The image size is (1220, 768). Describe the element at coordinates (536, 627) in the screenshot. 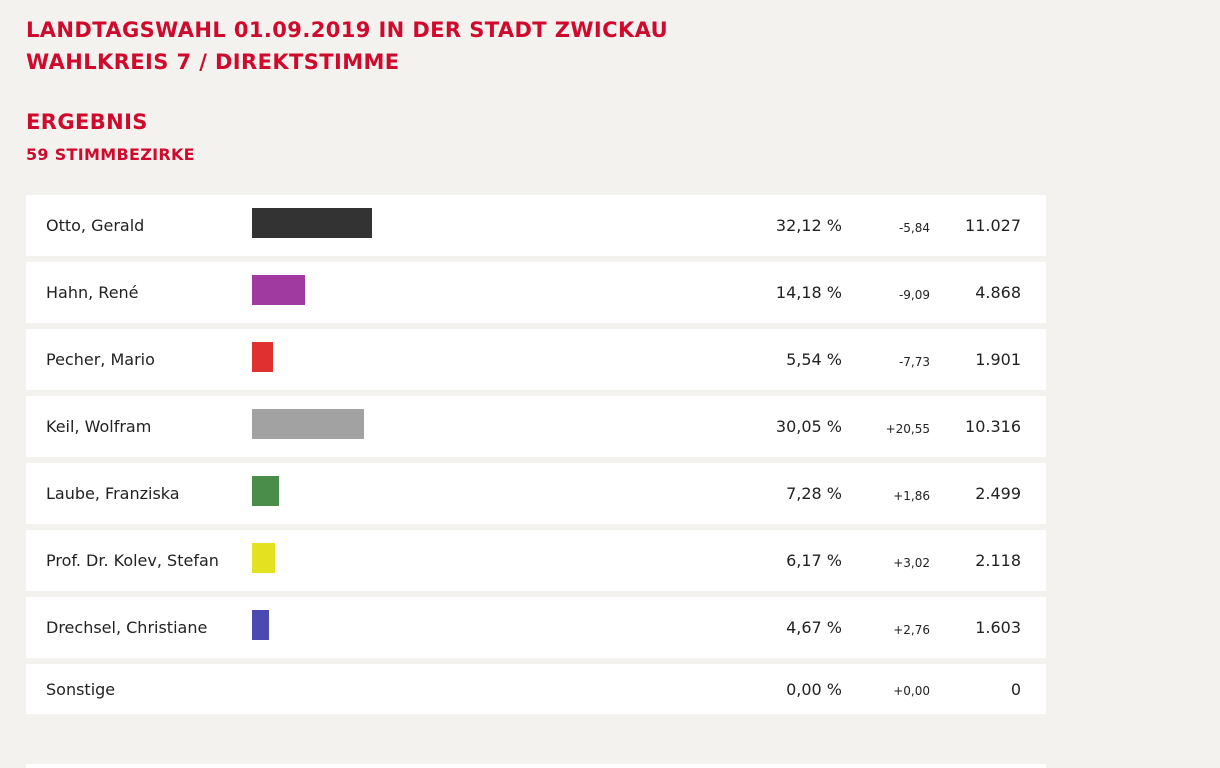

I see `table-row: Drechsel, Christiane 4,67 % +2,76 1.603` at that location.